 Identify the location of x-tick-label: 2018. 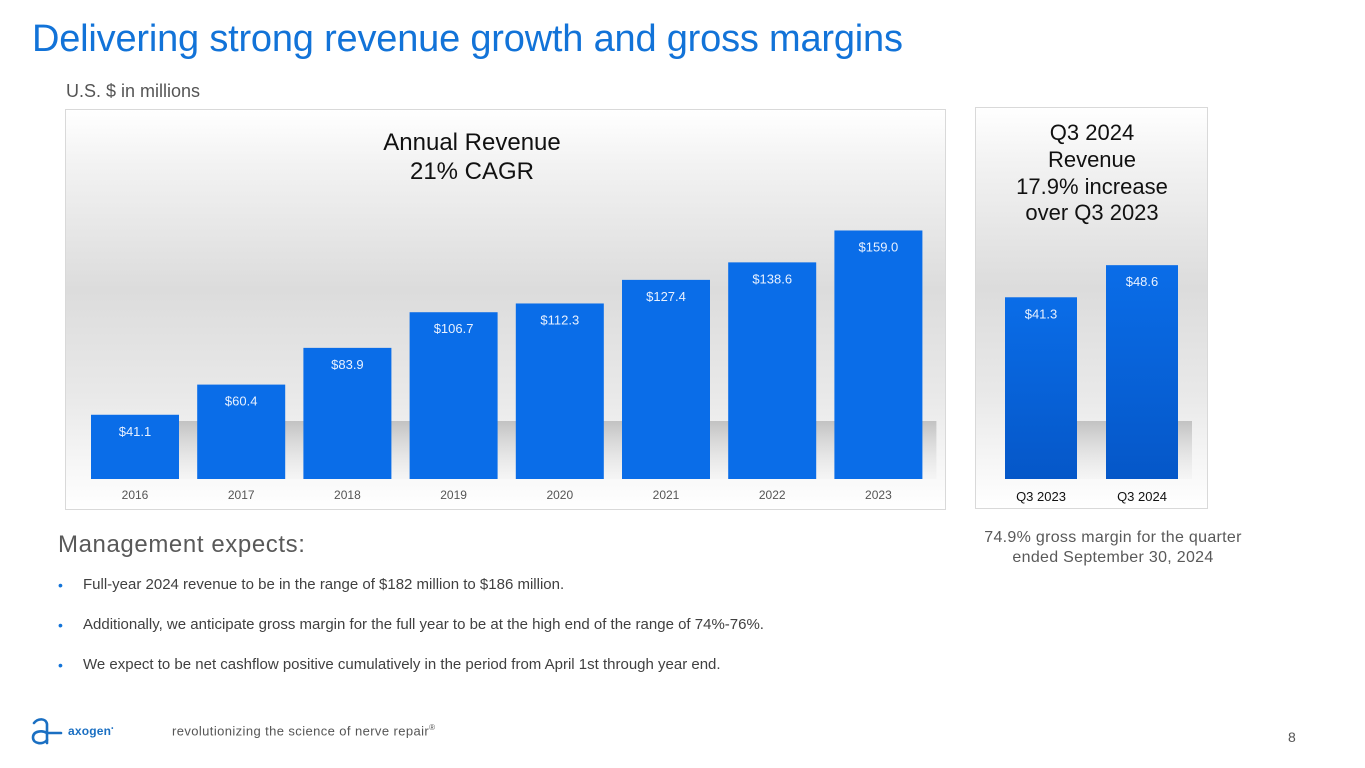
(347, 495).